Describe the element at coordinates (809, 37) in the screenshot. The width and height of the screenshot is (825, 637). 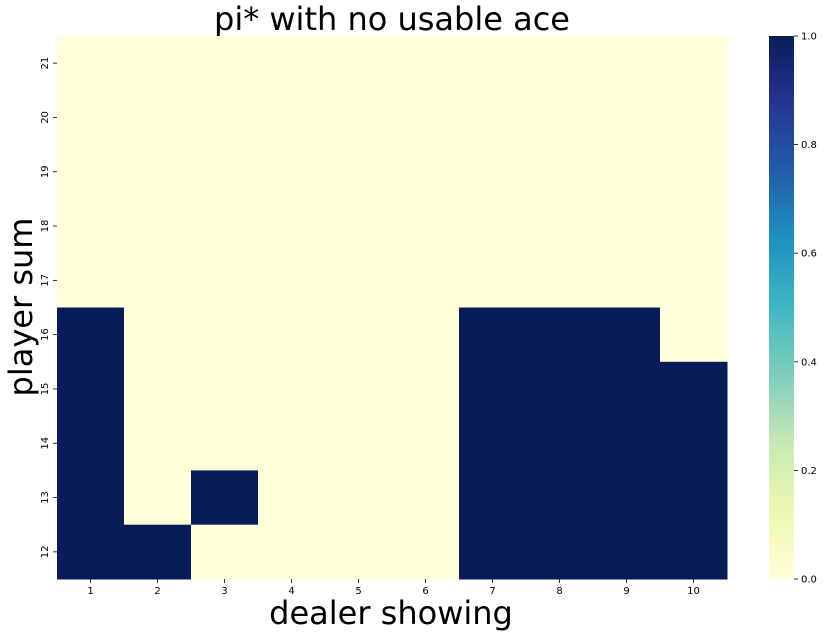
I see `colorbar-tick-label: 1.0` at that location.